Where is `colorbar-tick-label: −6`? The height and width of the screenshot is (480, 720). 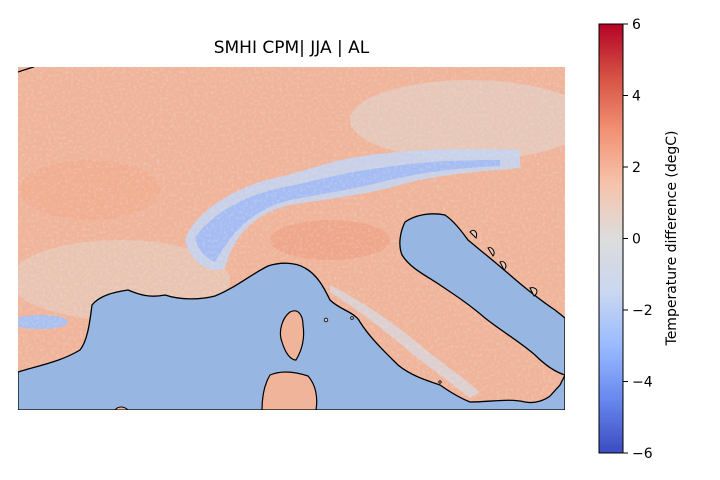 colorbar-tick-label: −6 is located at coordinates (642, 454).